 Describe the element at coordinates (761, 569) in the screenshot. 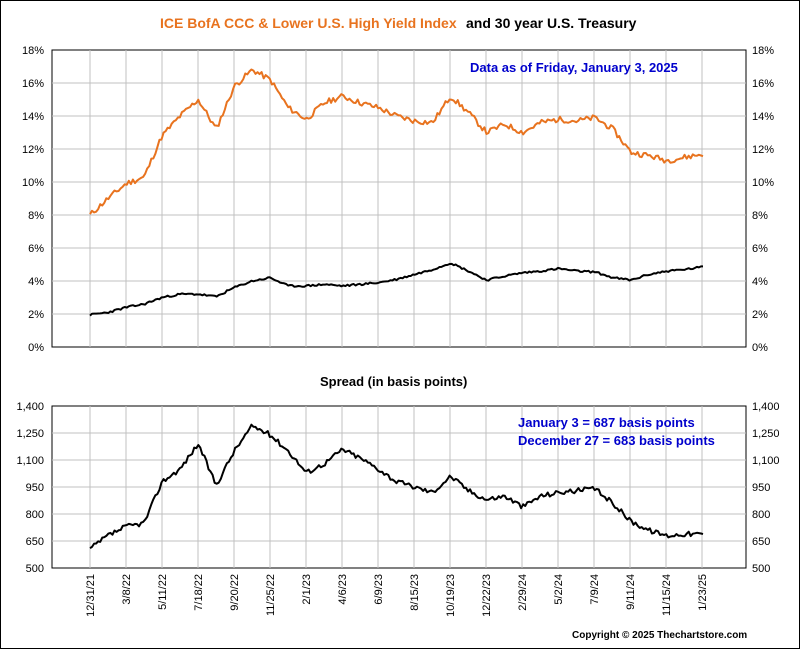

I see `bottom-ytick-right: 500` at that location.